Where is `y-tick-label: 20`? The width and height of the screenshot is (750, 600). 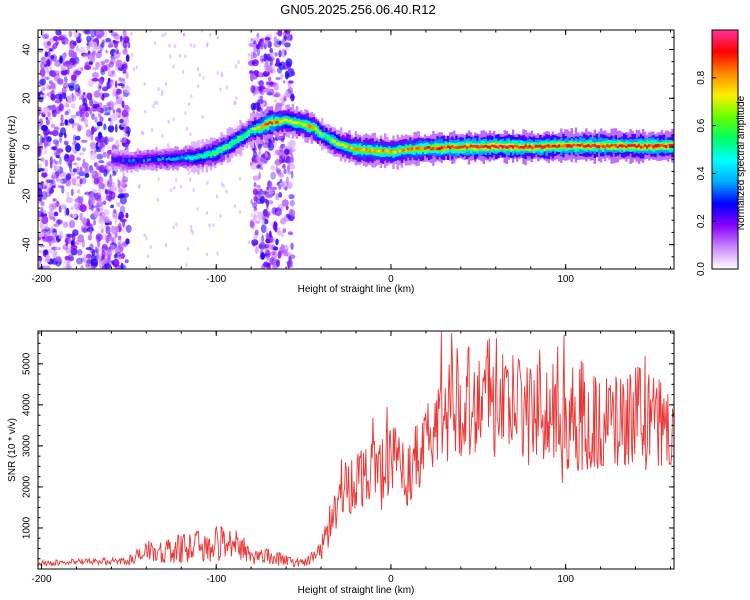 y-tick-label: 20 is located at coordinates (27, 98).